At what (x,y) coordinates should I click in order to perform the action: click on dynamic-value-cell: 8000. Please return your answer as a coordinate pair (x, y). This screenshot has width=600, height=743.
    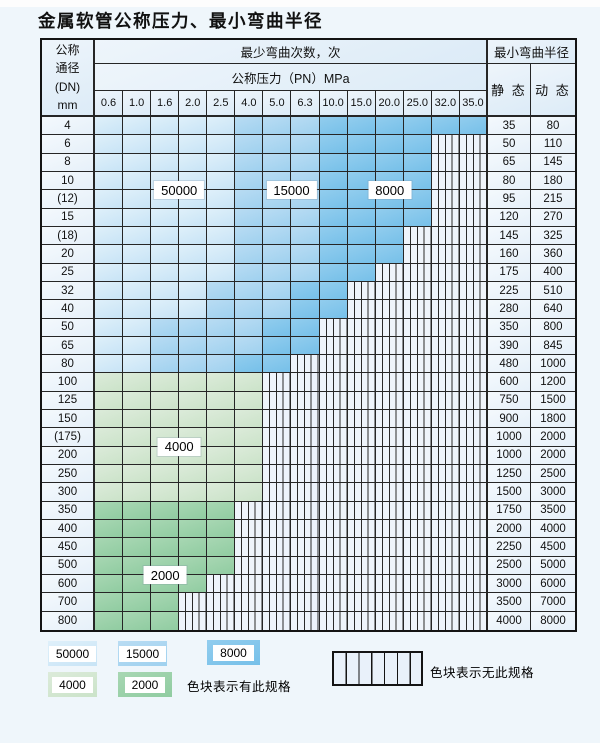
    Looking at the image, I should click on (552, 620).